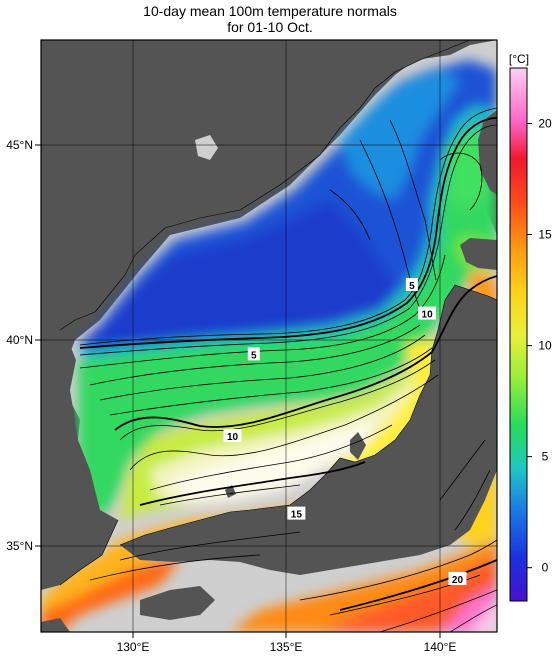 This screenshot has height=657, width=558. What do you see at coordinates (270, 11) in the screenshot?
I see `map-title-line-1: 10-day mean 100m temperature normals` at bounding box center [270, 11].